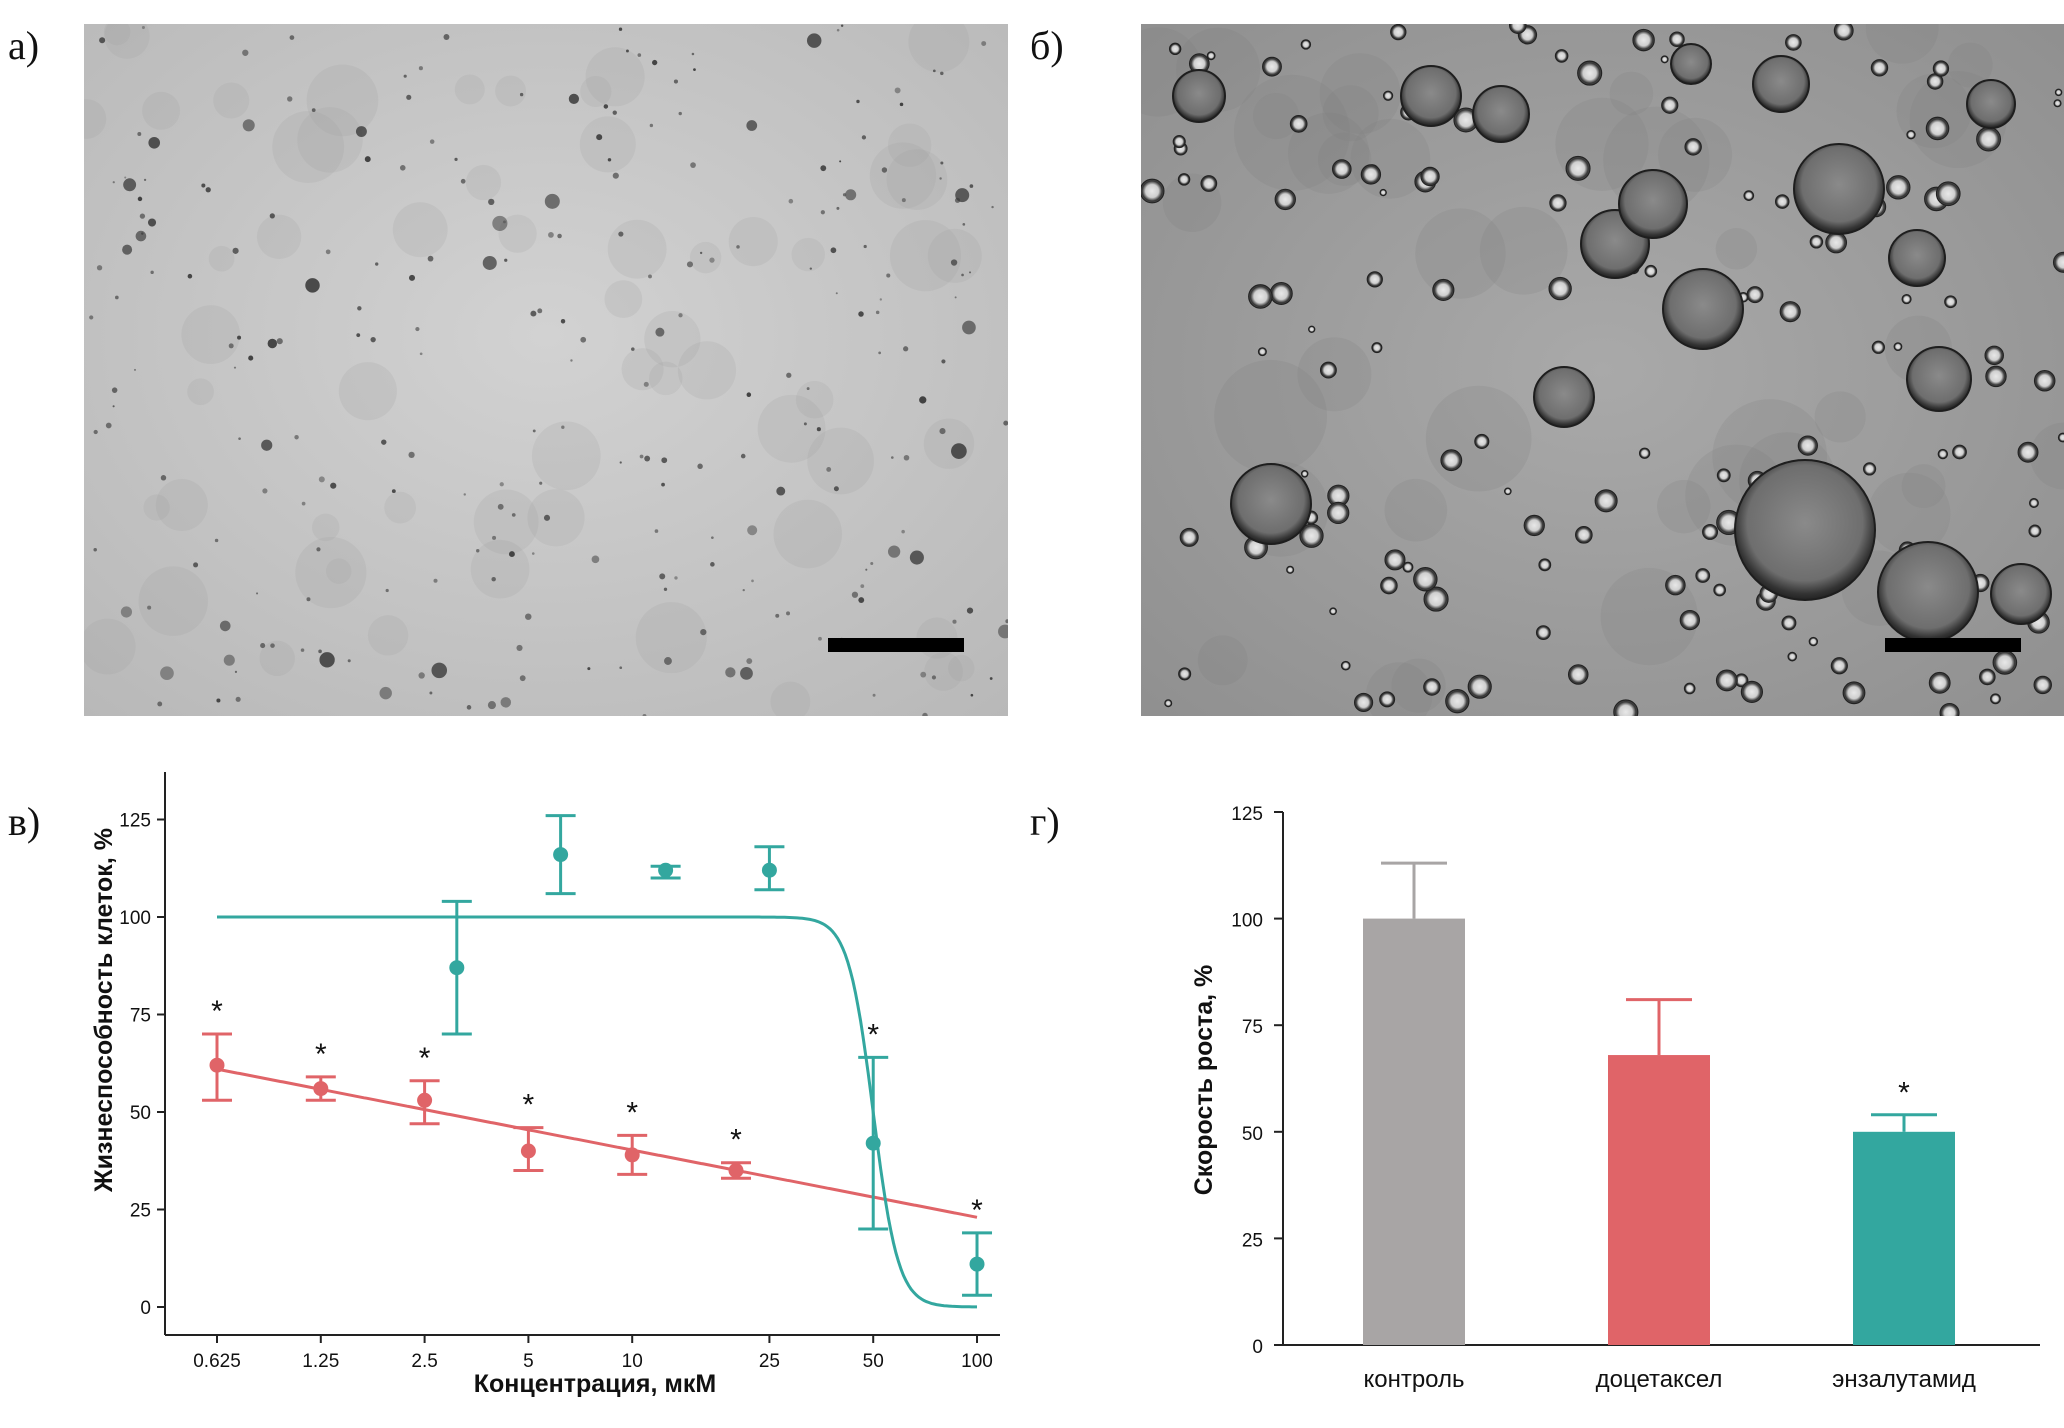  I want to click on y-tick-label: 25, so click(140, 1211).